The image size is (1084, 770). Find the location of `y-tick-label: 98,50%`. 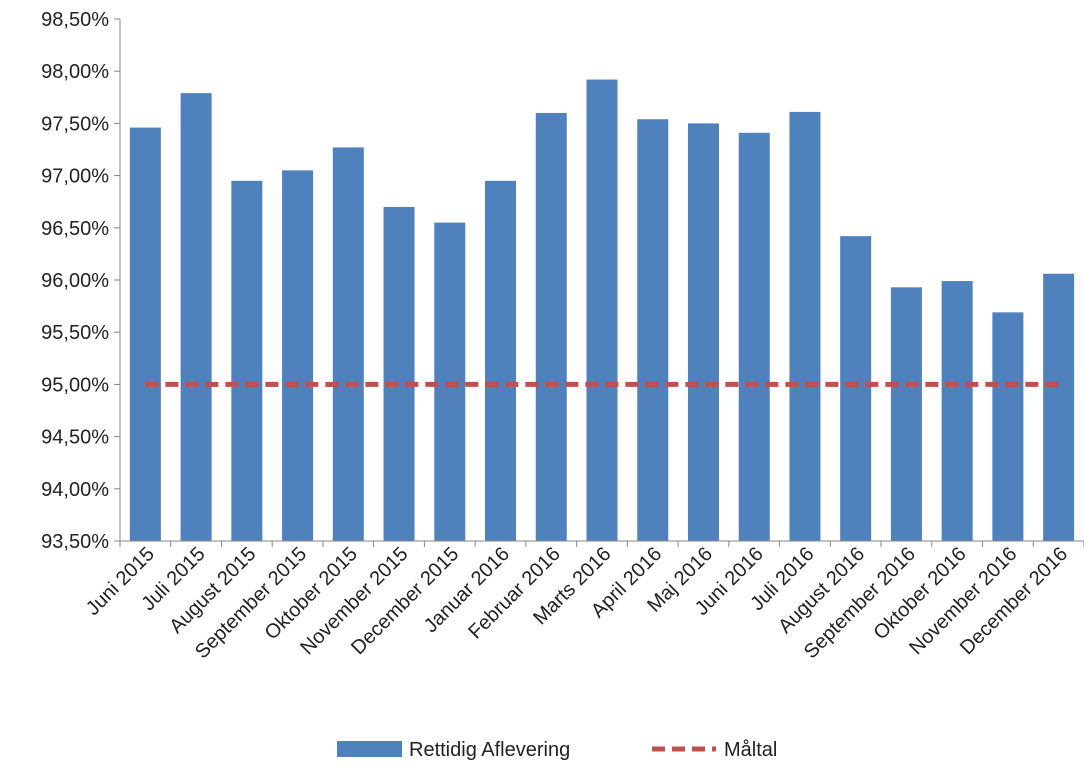

y-tick-label: 98,50% is located at coordinates (75, 20).